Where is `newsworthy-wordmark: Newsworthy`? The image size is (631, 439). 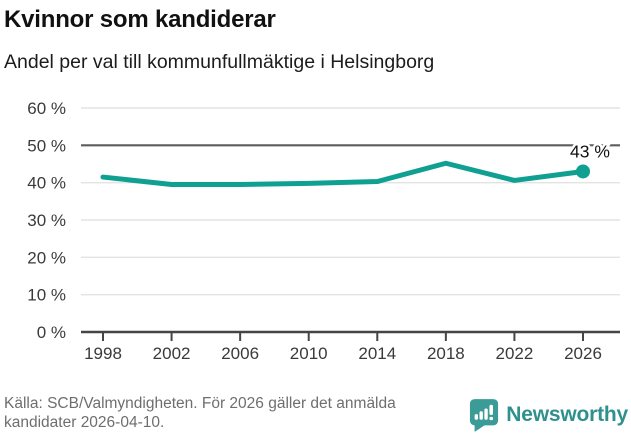
newsworthy-wordmark: Newsworthy is located at coordinates (567, 414).